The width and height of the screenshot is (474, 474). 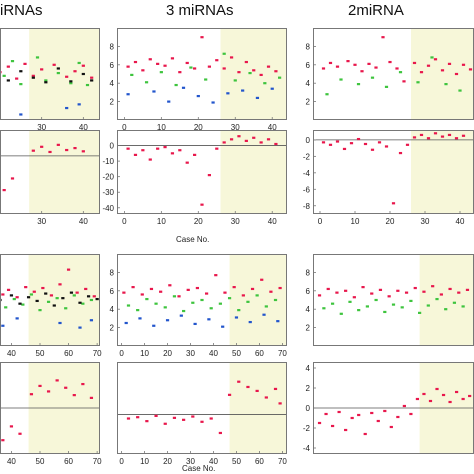 I want to click on x-tick-label: 70, so click(x=282, y=353).